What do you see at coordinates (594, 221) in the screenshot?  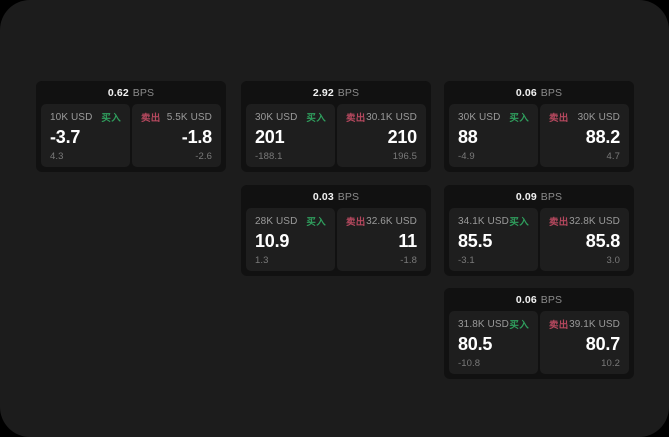 I see `sell-size-label: 32.8K USD` at bounding box center [594, 221].